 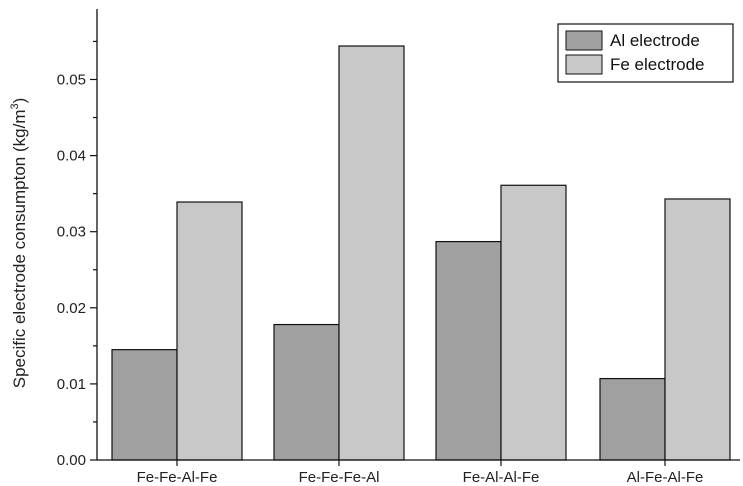 What do you see at coordinates (584, 40) in the screenshot?
I see `legend-swatch-al` at bounding box center [584, 40].